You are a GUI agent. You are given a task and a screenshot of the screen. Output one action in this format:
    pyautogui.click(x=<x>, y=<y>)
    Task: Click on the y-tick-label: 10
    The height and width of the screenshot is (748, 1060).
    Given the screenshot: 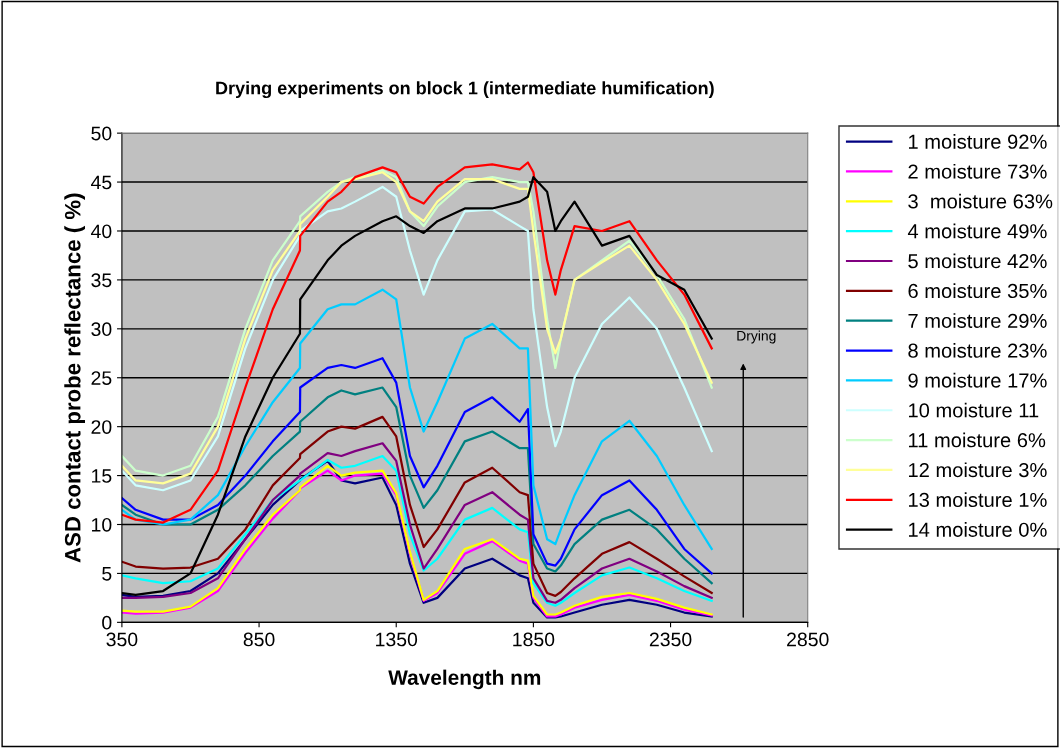 What is the action you would take?
    pyautogui.click(x=102, y=524)
    